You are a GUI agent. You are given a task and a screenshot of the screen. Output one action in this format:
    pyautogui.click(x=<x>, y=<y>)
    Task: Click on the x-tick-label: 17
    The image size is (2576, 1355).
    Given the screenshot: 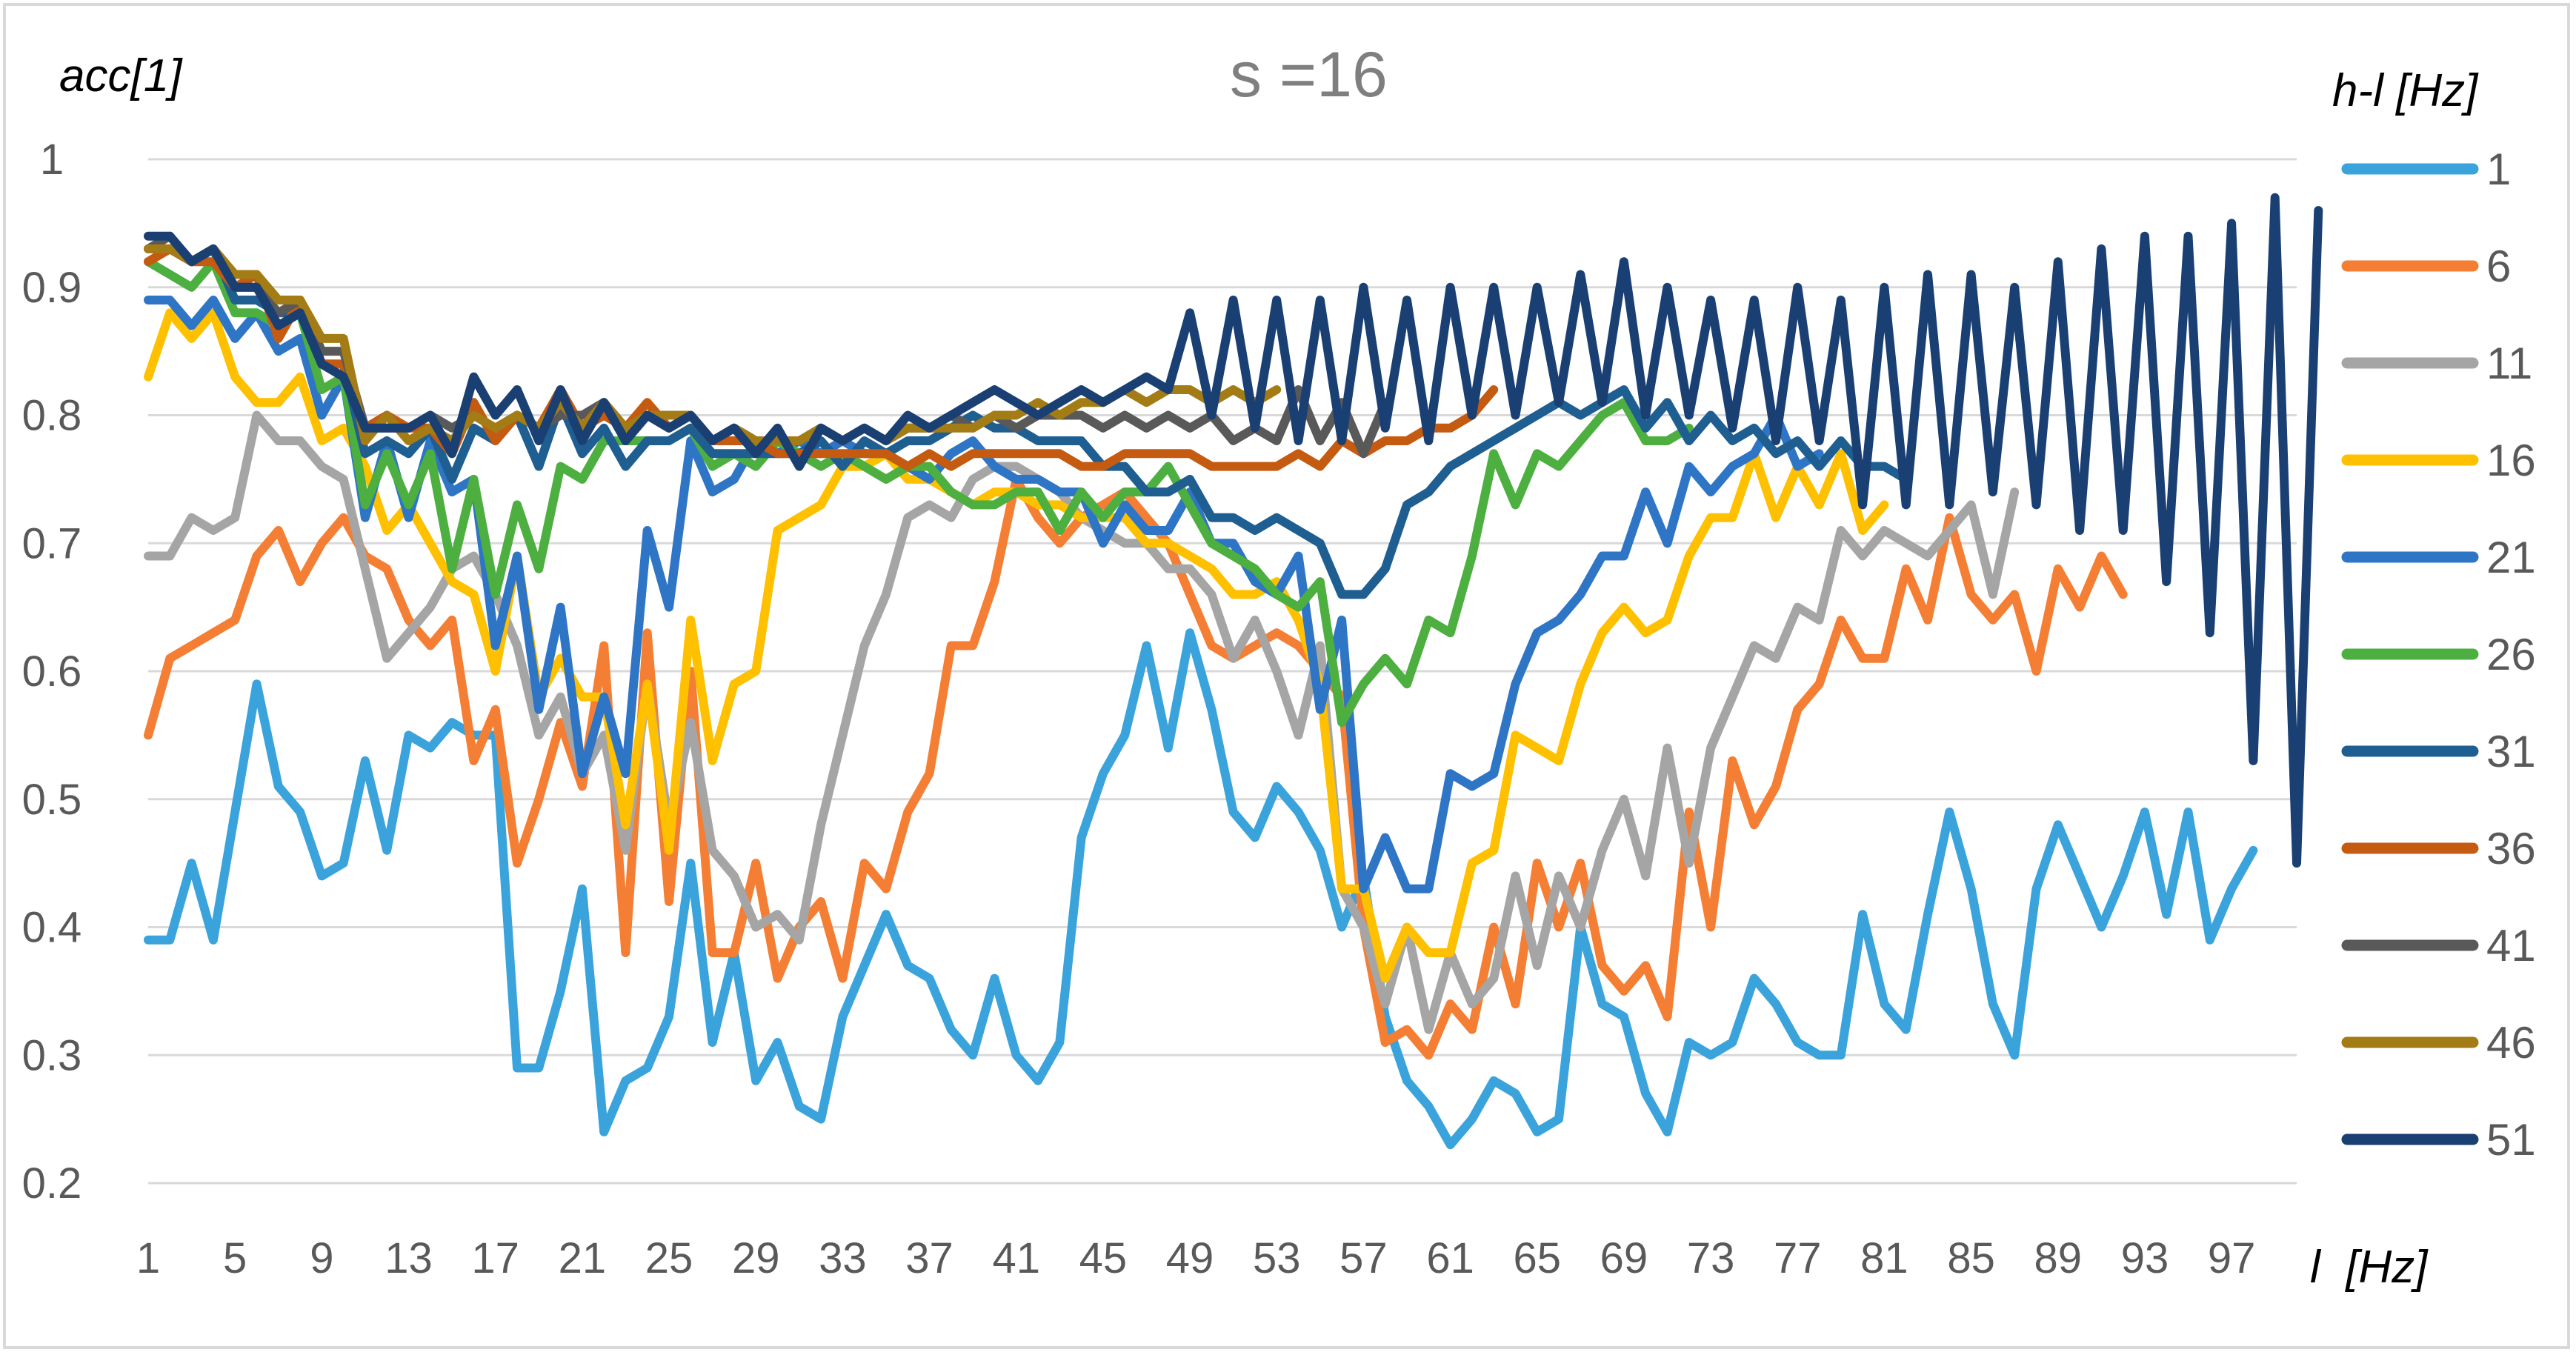 What is the action you would take?
    pyautogui.click(x=495, y=1258)
    